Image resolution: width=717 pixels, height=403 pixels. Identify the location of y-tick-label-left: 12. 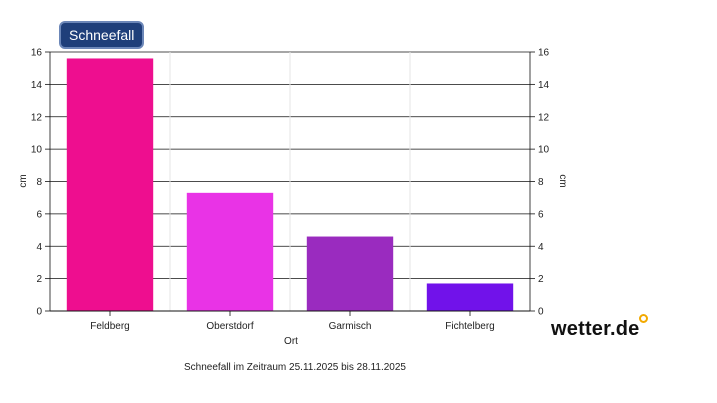
(37, 117).